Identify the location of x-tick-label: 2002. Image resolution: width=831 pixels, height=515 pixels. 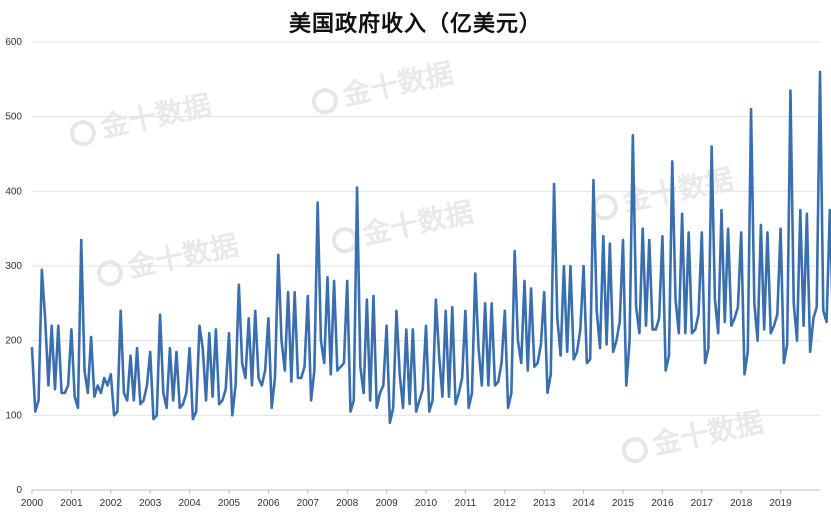
(111, 503).